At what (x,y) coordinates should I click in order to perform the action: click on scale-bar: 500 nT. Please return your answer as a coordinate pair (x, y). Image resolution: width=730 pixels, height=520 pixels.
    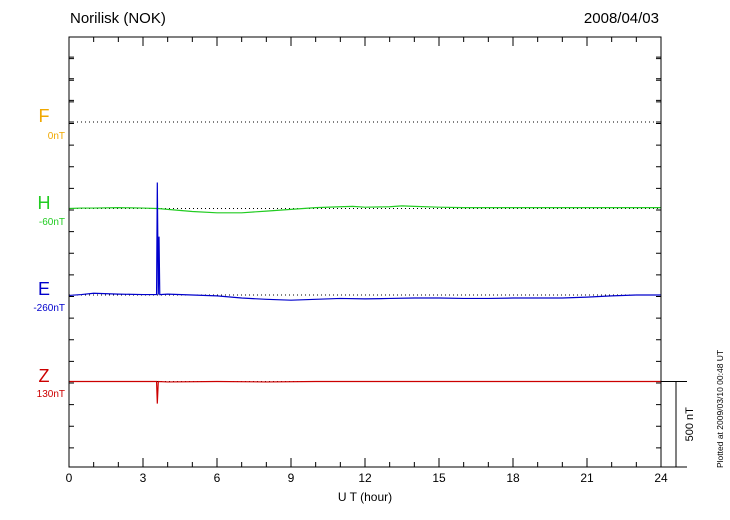
    Looking at the image, I should click on (678, 424).